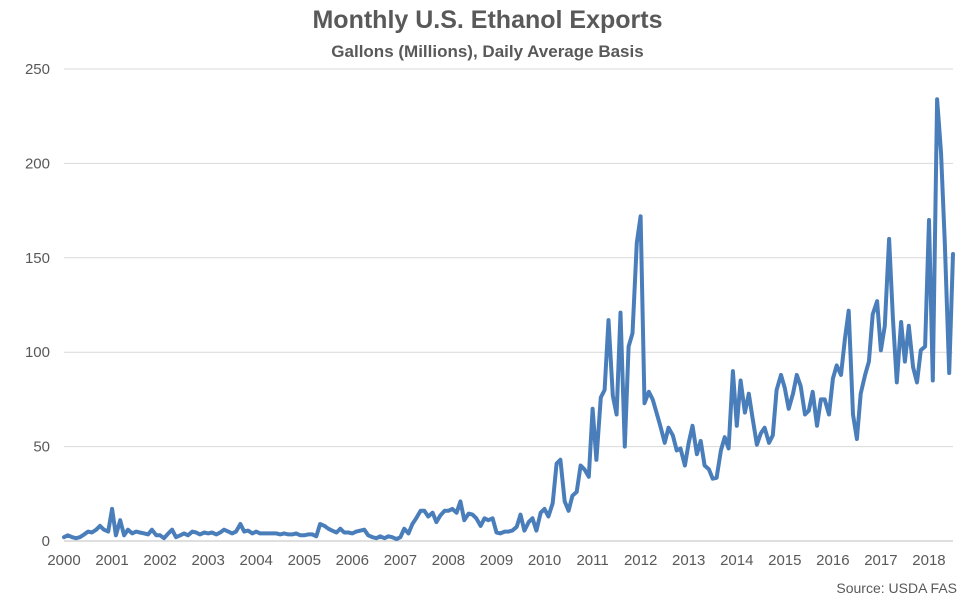 This screenshot has width=975, height=601. Describe the element at coordinates (880, 560) in the screenshot. I see `x-tick-label-2017: 2017` at that location.